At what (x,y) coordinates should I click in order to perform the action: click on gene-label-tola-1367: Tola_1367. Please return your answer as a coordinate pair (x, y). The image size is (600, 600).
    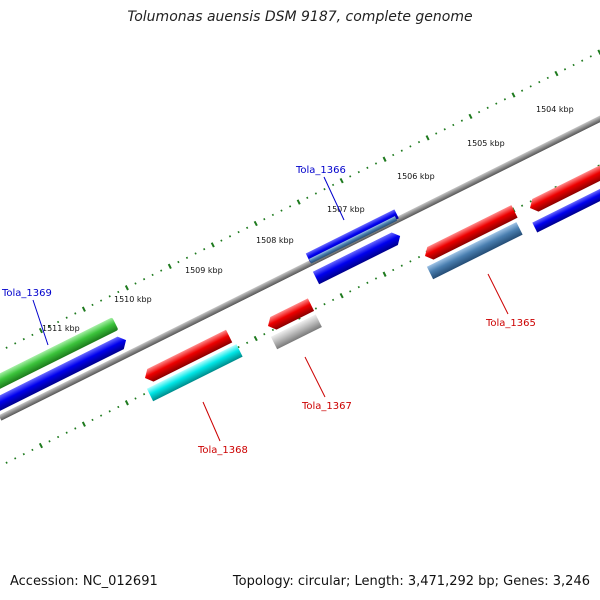
    Looking at the image, I should click on (326, 406).